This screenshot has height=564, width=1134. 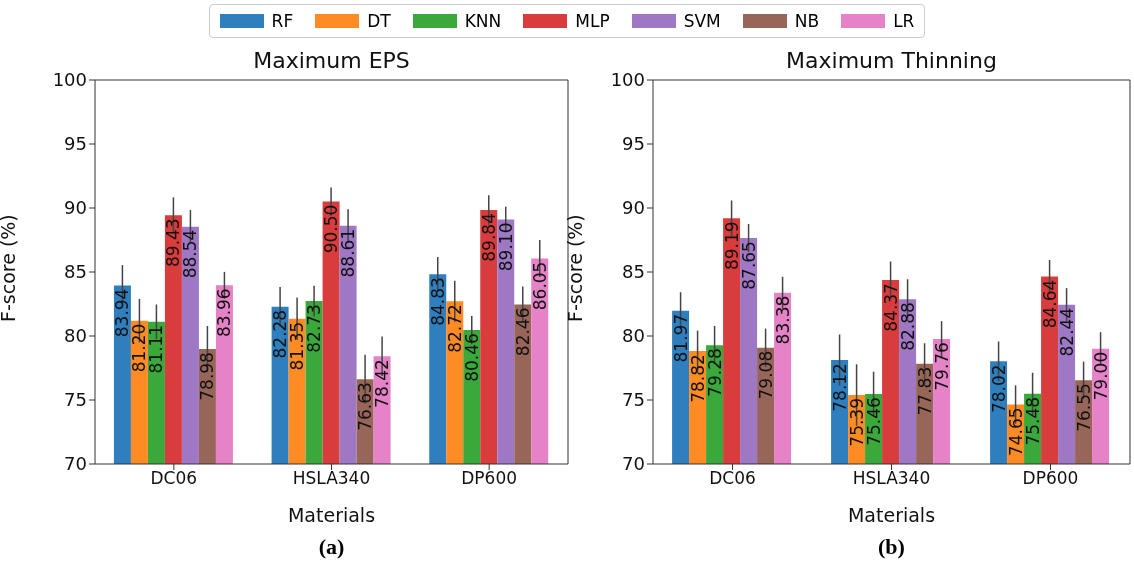 I want to click on data-label: 83.38, so click(x=782, y=320).